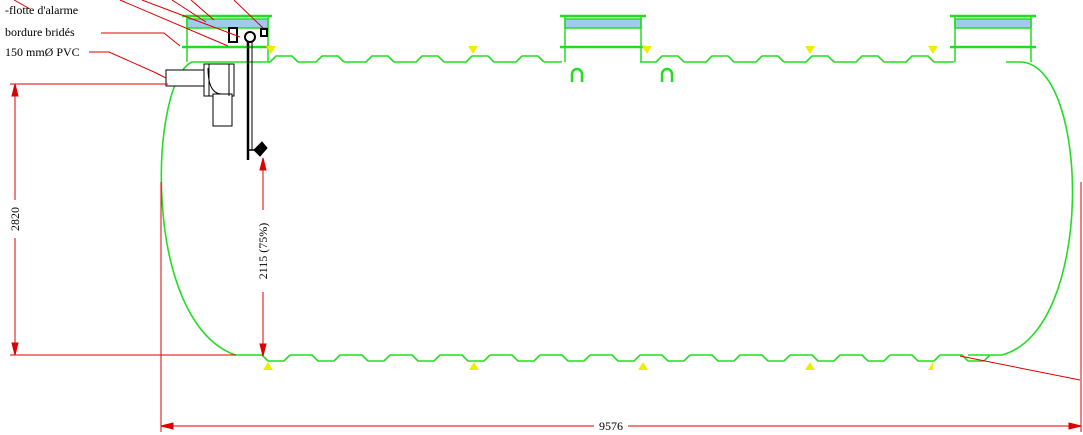 The width and height of the screenshot is (1083, 435). Describe the element at coordinates (15, 219) in the screenshot. I see `dim-label-2820: 2820` at that location.